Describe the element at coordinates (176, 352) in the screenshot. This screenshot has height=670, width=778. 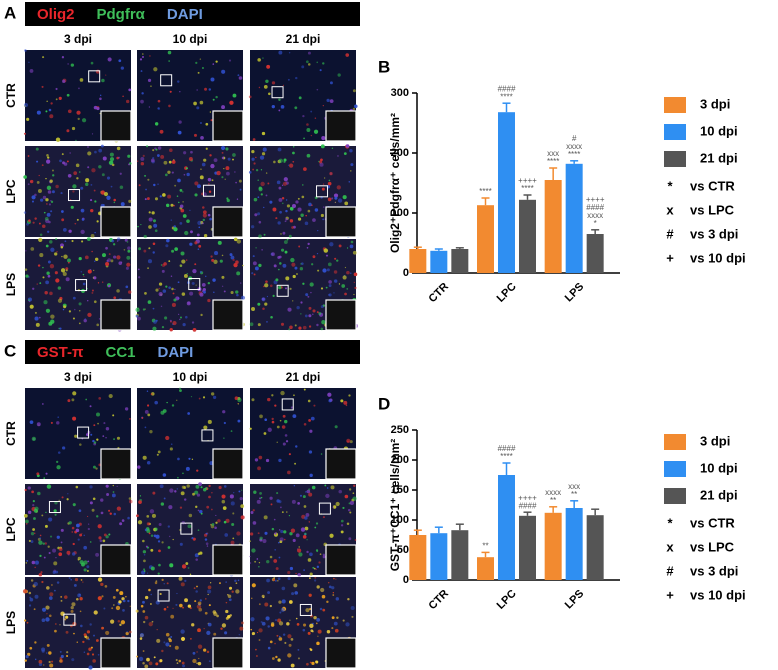
I see `stain-label: DAPI` at that location.